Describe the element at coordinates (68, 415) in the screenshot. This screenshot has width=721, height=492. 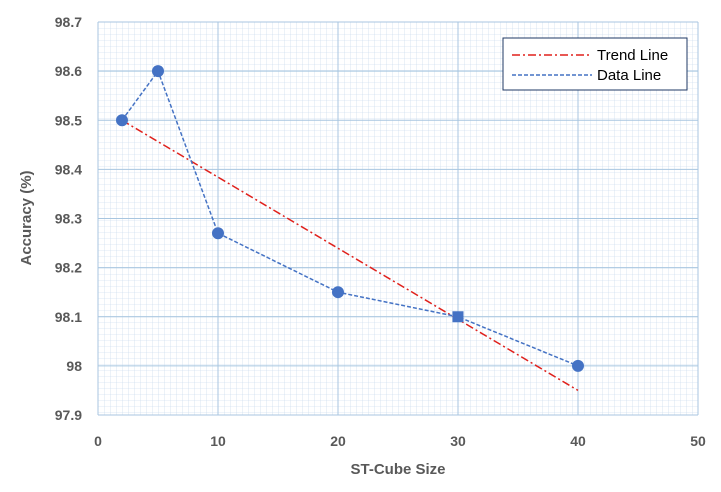
I see `y-tick-label: 97.9` at that location.